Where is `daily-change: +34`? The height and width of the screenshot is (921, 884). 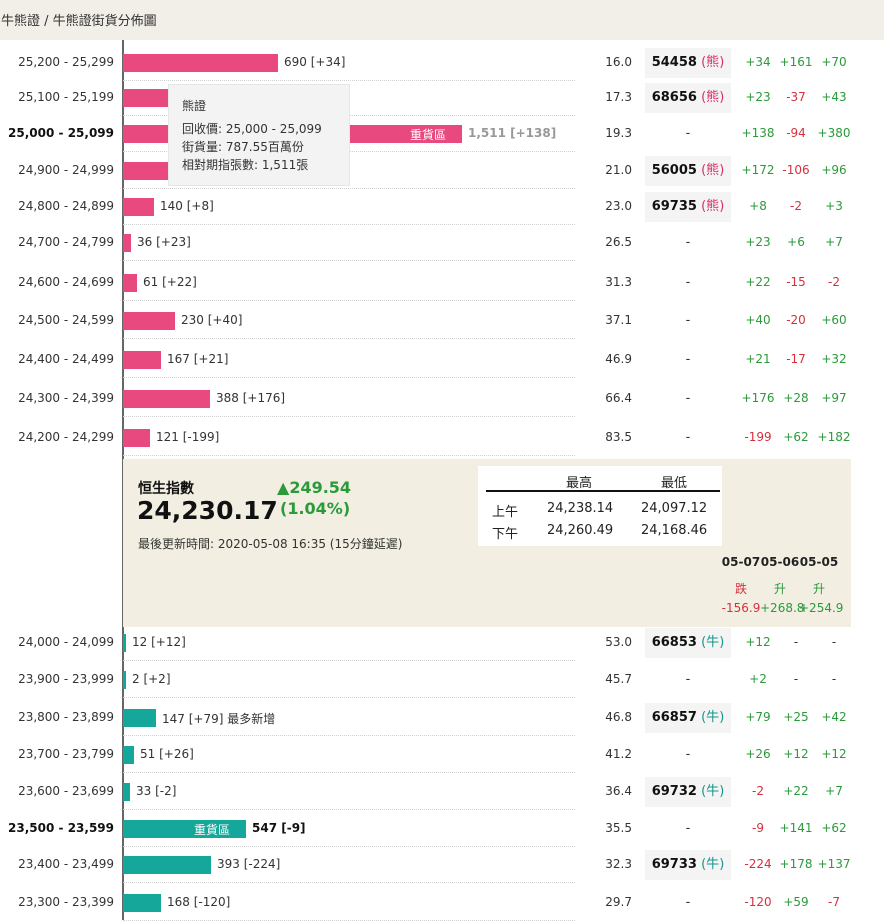
daily-change: +34 is located at coordinates (758, 62).